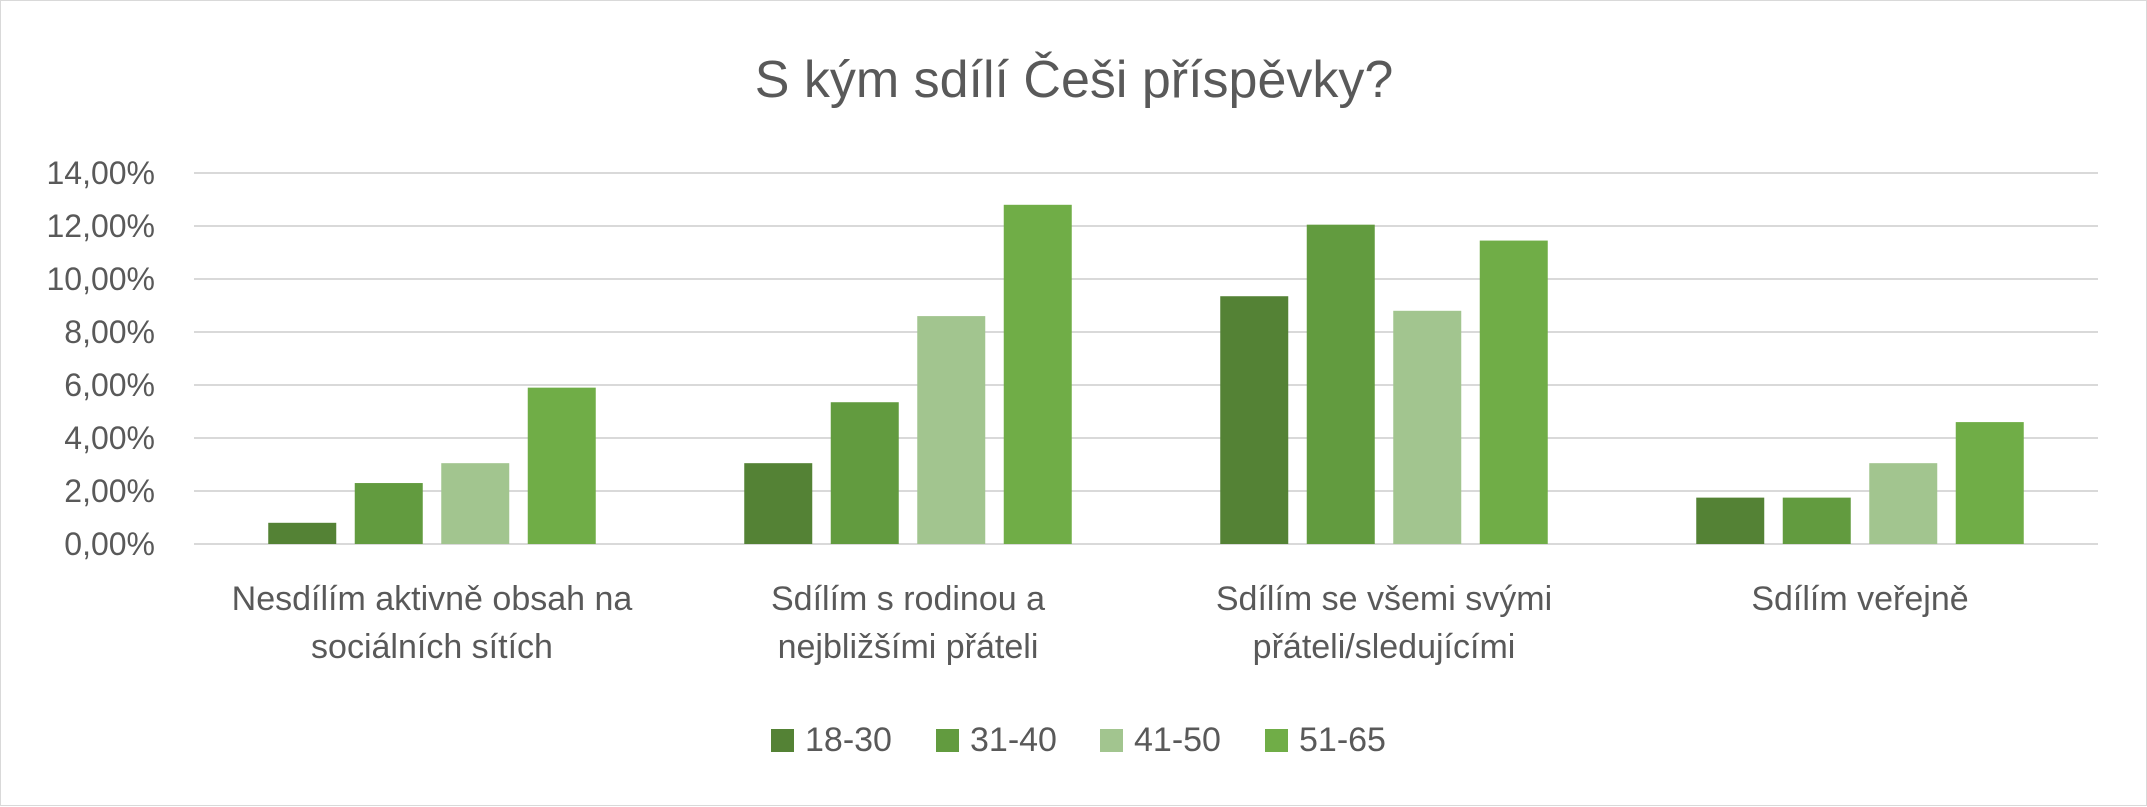 This screenshot has width=2147, height=807. I want to click on y-tick-label: 6,00%, so click(109, 385).